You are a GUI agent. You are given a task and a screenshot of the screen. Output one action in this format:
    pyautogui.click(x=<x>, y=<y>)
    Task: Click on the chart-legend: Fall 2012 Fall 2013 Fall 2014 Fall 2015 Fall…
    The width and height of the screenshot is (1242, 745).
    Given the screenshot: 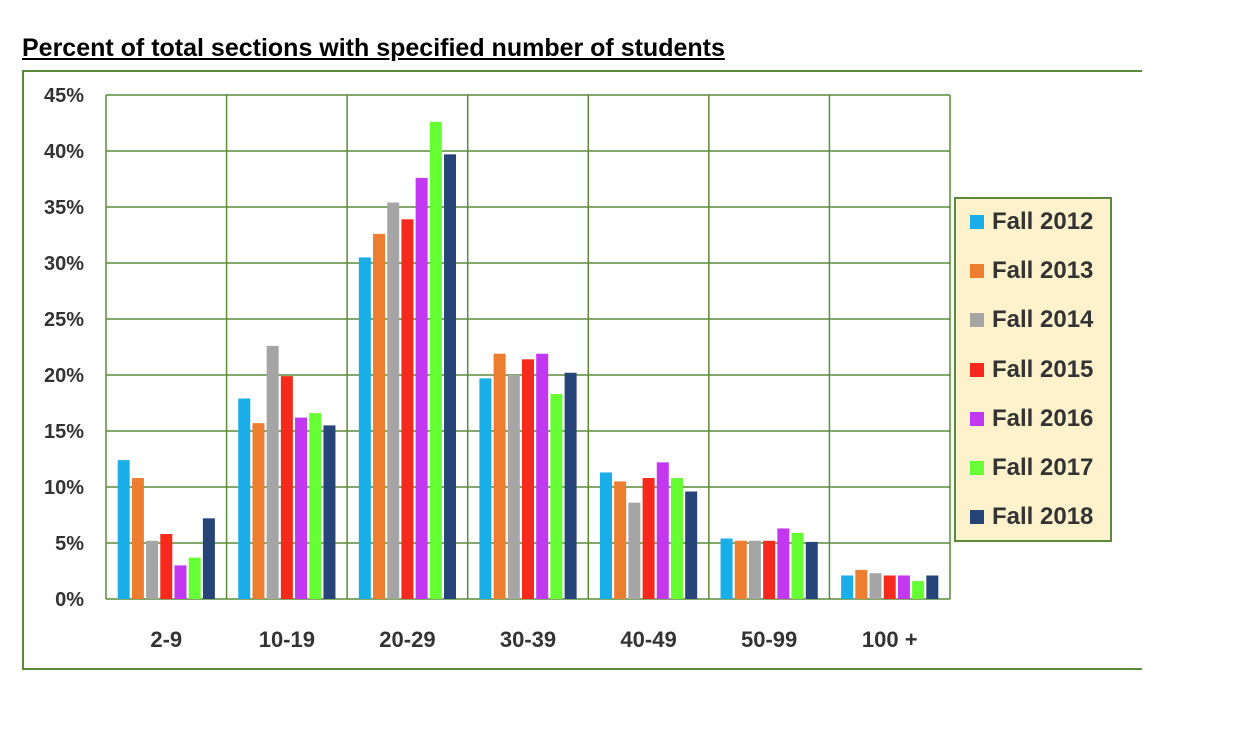 What is the action you would take?
    pyautogui.click(x=1033, y=369)
    